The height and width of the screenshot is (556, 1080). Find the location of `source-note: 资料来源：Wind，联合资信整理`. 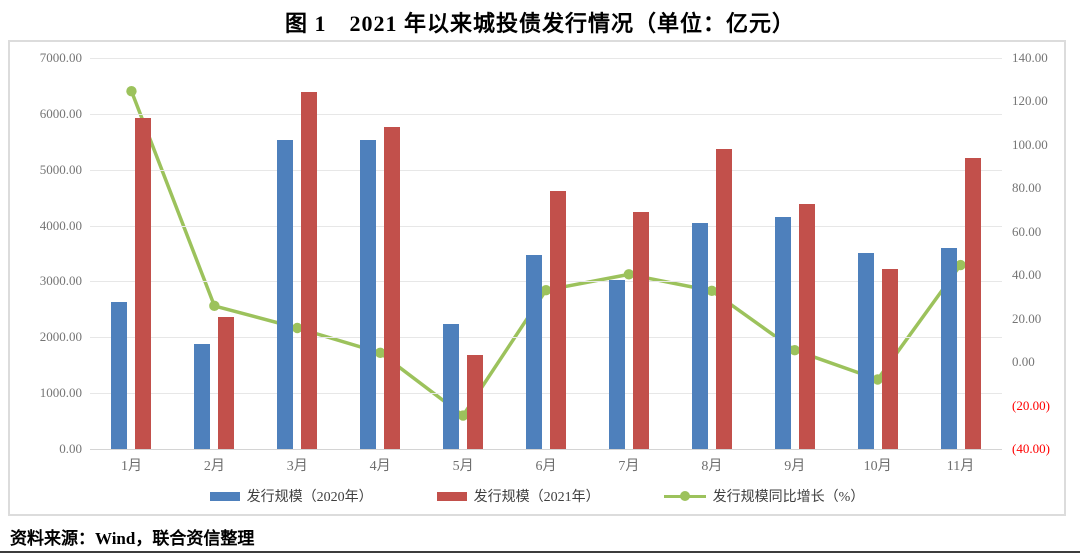

source-note: 资料来源：Wind，联合资信整理 is located at coordinates (132, 538).